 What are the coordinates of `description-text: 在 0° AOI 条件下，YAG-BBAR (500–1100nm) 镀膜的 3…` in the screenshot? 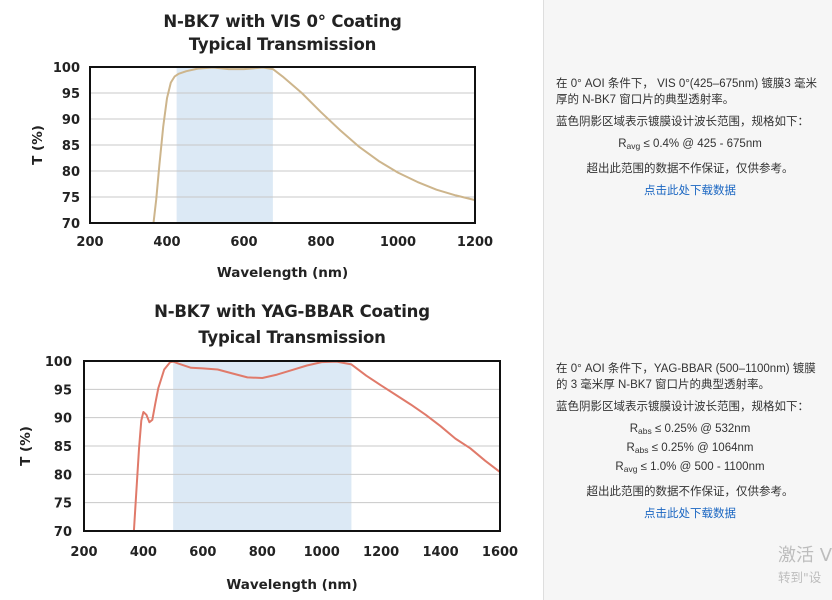 It's located at (686, 377).